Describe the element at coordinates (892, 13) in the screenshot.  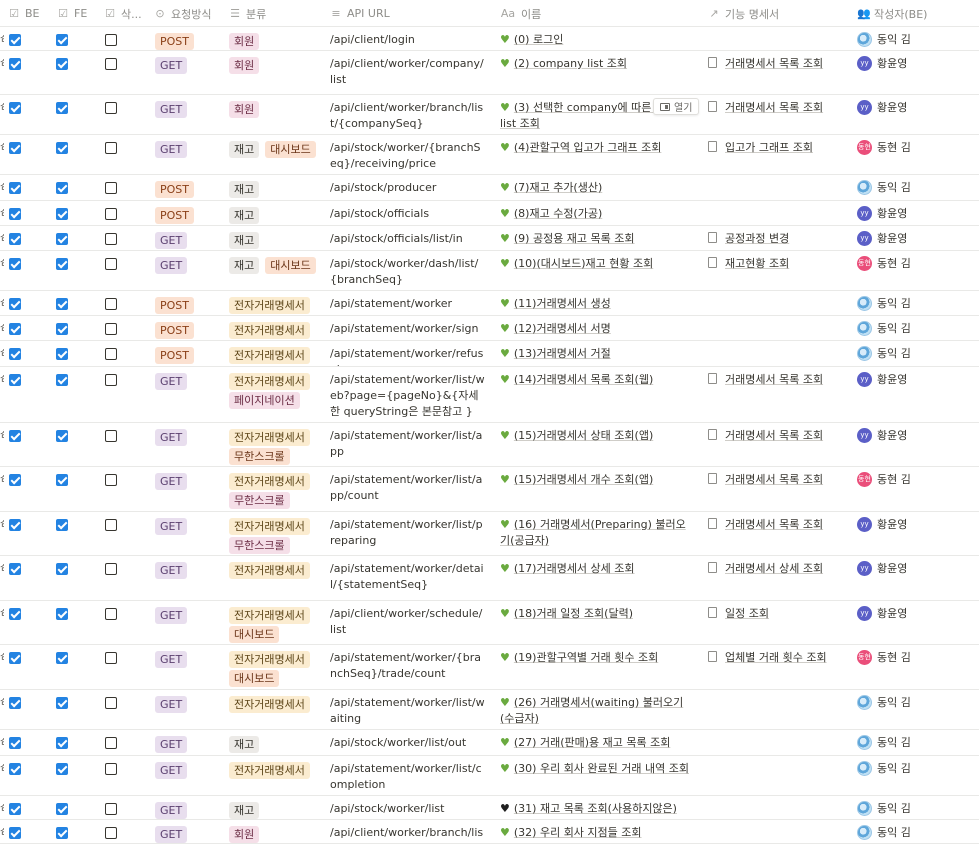
I see `header-author: 👥 작성자(BE)` at that location.